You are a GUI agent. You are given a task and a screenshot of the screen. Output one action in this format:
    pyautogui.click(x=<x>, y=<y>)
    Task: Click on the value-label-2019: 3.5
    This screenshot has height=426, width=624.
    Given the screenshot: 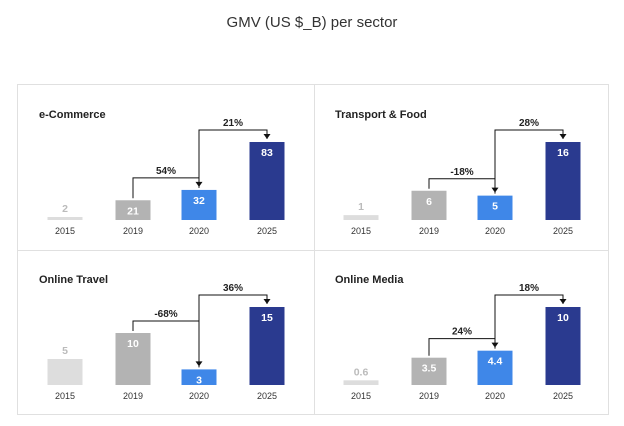 What is the action you would take?
    pyautogui.click(x=429, y=369)
    